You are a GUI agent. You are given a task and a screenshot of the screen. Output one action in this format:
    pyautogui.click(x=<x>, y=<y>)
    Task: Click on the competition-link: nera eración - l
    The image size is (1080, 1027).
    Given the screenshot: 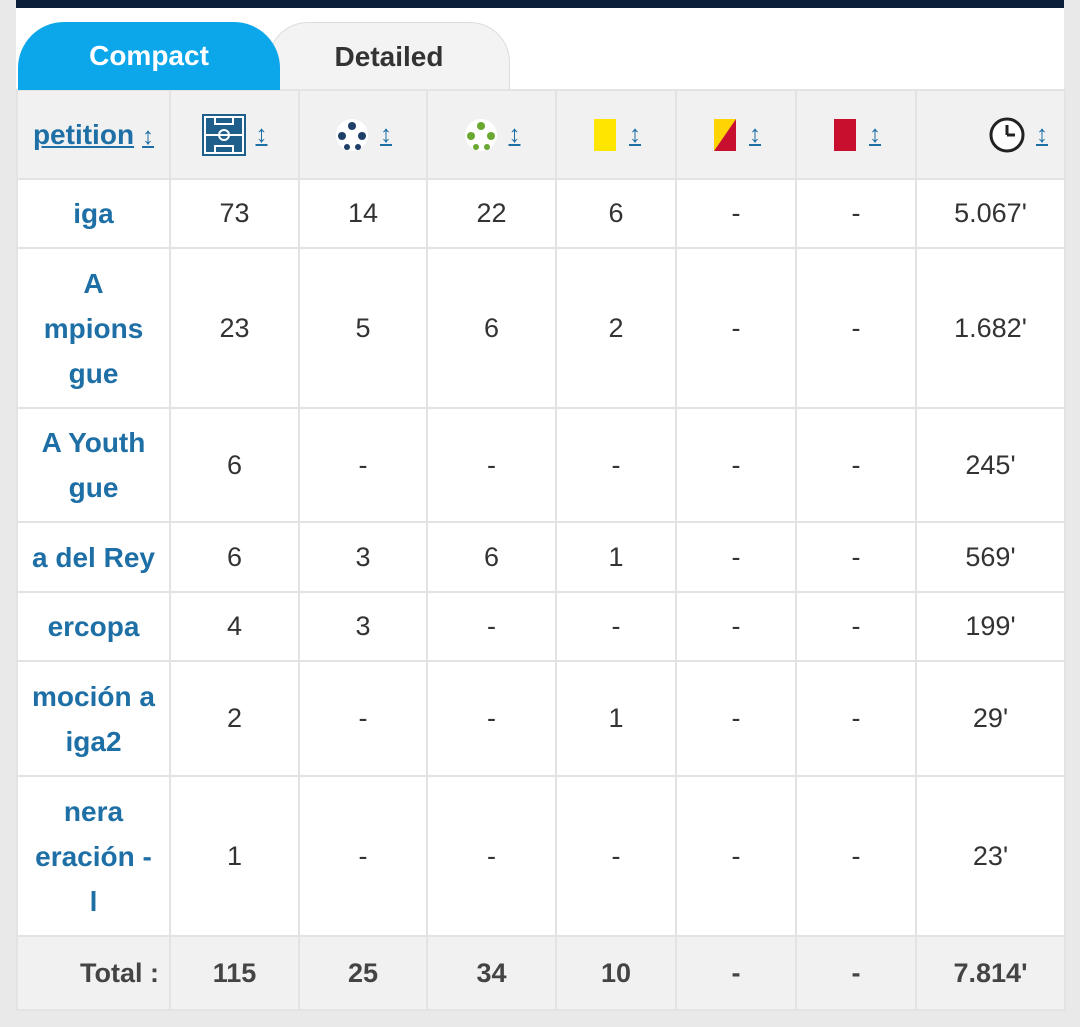 What is the action you would take?
    pyautogui.click(x=93, y=856)
    